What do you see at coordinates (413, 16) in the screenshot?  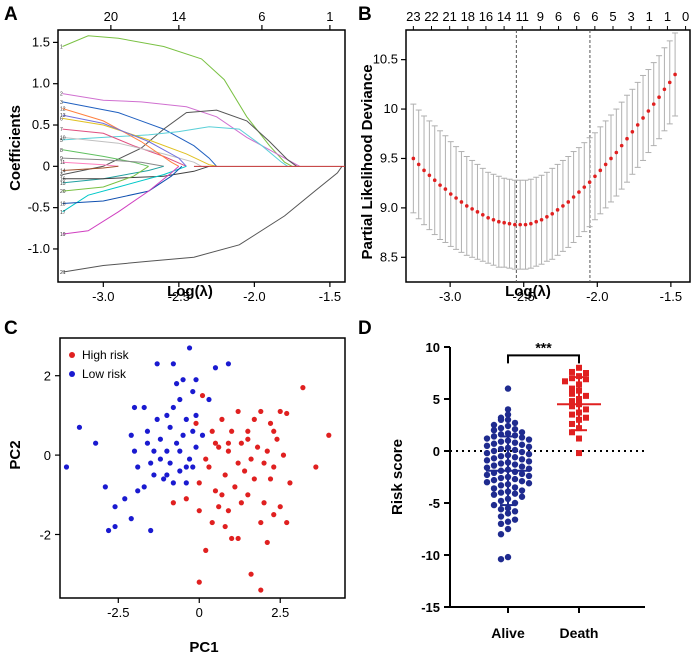 I see `panel-b-toptick-label: 23` at bounding box center [413, 16].